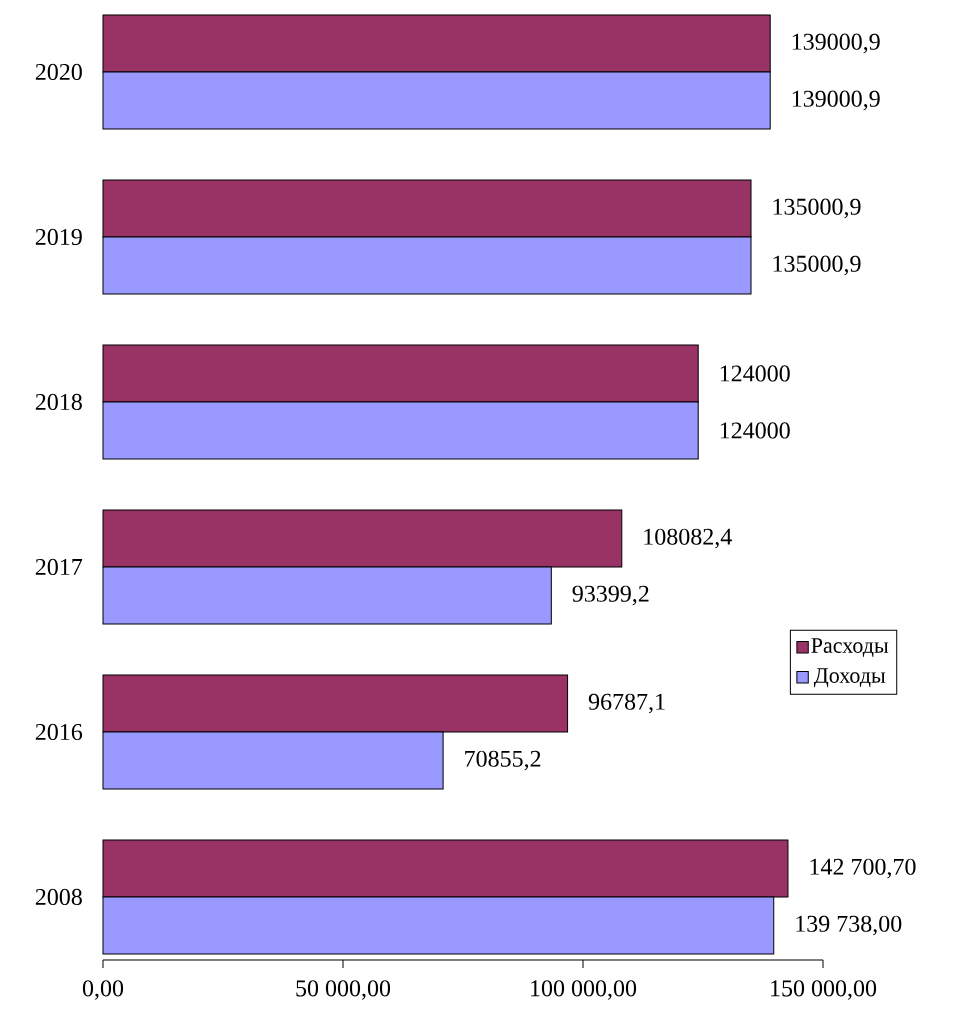 The width and height of the screenshot is (954, 1030). What do you see at coordinates (503, 760) in the screenshot?
I see `data-label: 70855,2` at bounding box center [503, 760].